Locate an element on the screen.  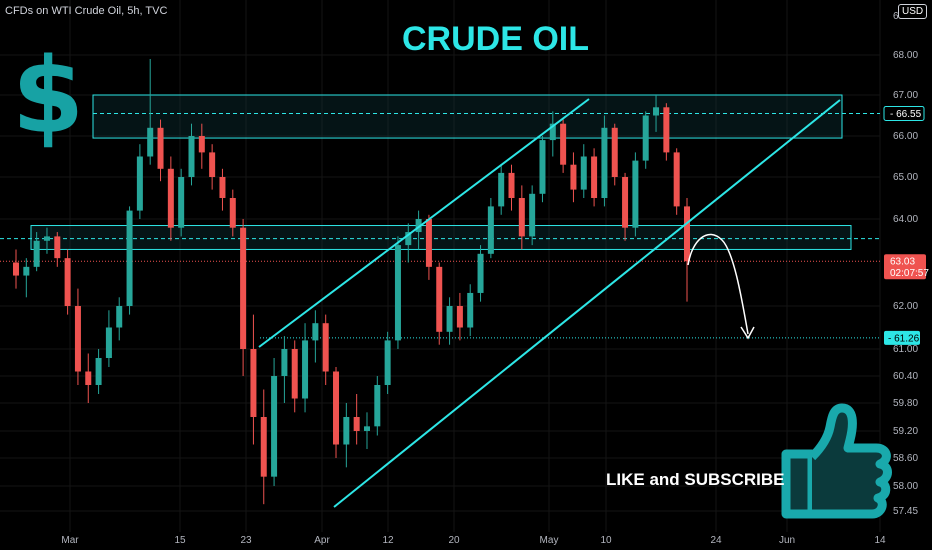
y-tick-label: 59.20 is located at coordinates (905, 431).